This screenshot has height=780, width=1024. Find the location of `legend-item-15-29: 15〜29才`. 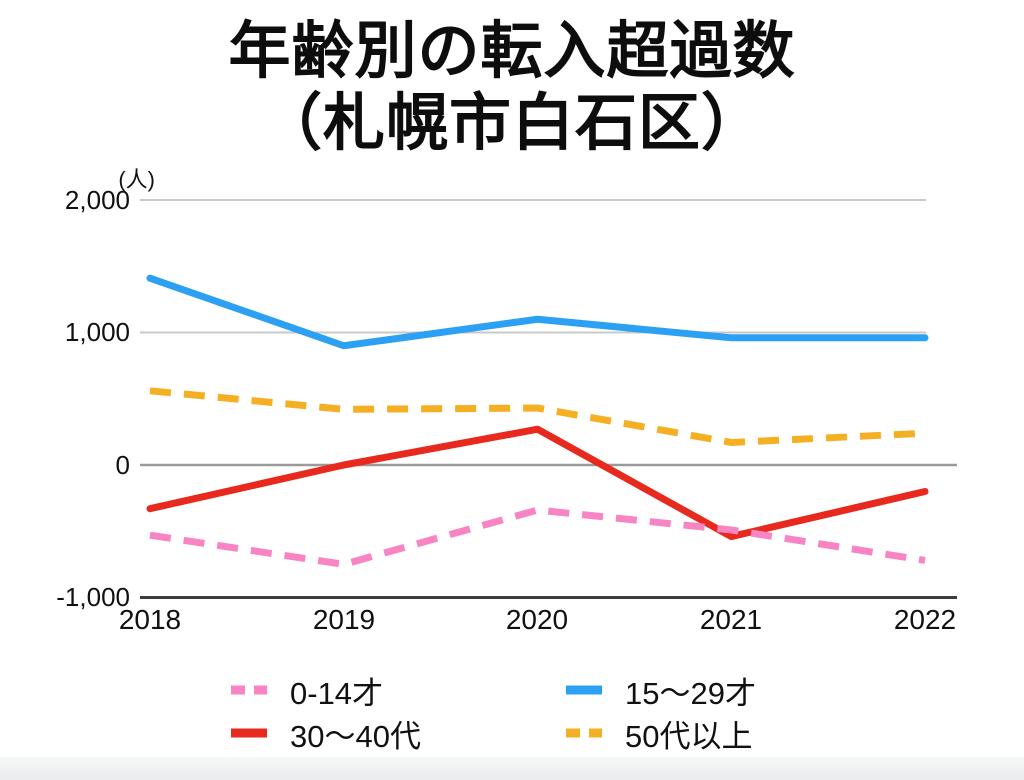

legend-item-15-29: 15〜29才 is located at coordinates (660, 691).